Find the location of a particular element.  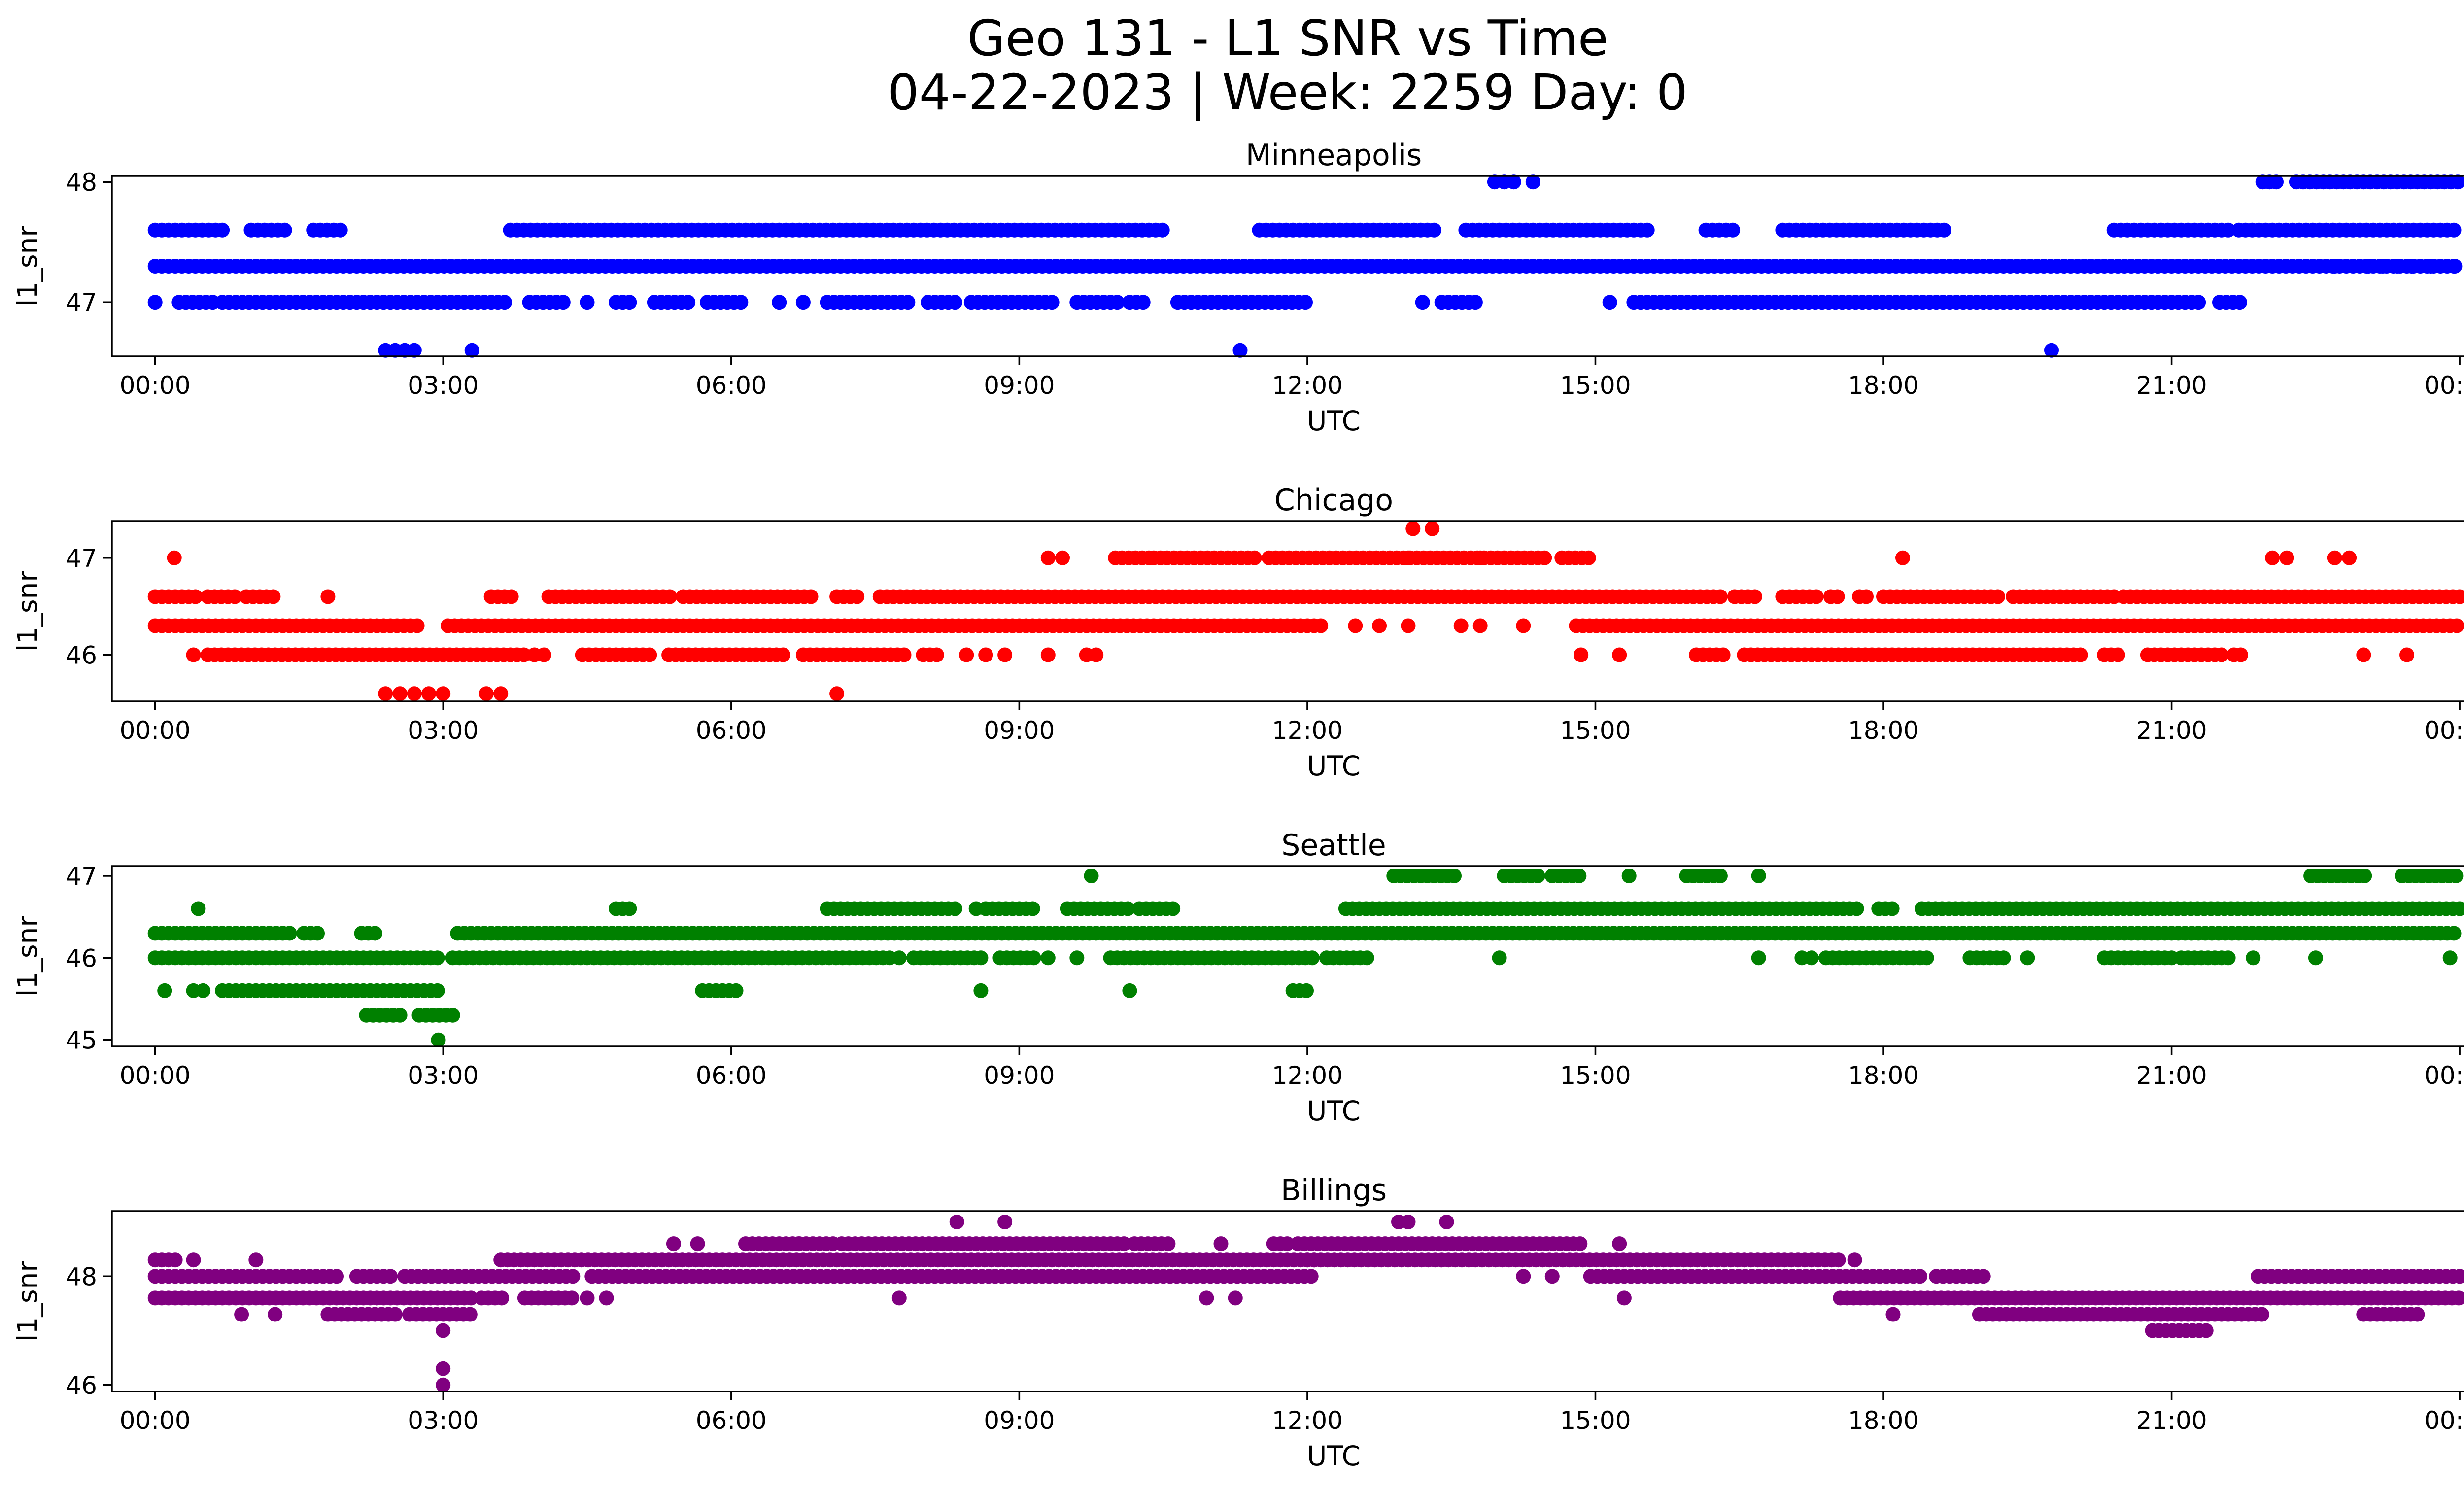

figure-title-line1: Geo 131 - L1 SNR vs Time is located at coordinates (1287, 38).